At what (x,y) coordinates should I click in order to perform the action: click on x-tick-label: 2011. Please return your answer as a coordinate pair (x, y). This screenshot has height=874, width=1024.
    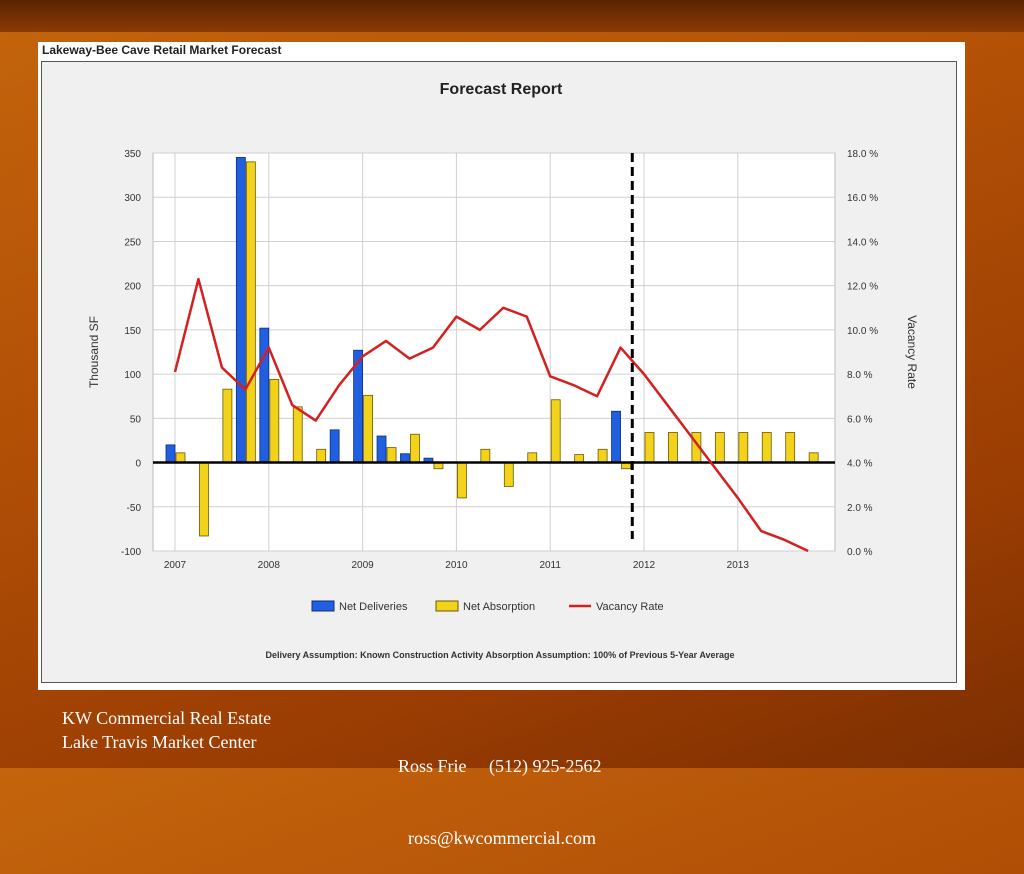
    Looking at the image, I should click on (550, 565).